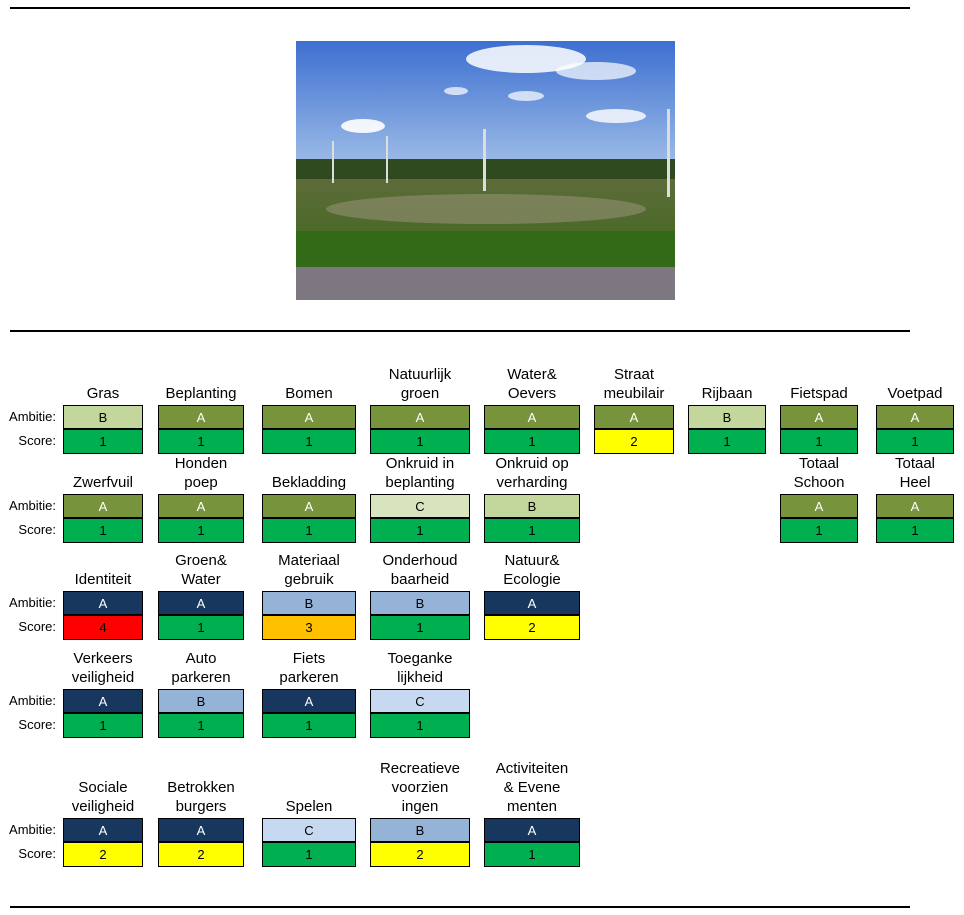  I want to click on category-header: Totaal Schoon, so click(819, 473).